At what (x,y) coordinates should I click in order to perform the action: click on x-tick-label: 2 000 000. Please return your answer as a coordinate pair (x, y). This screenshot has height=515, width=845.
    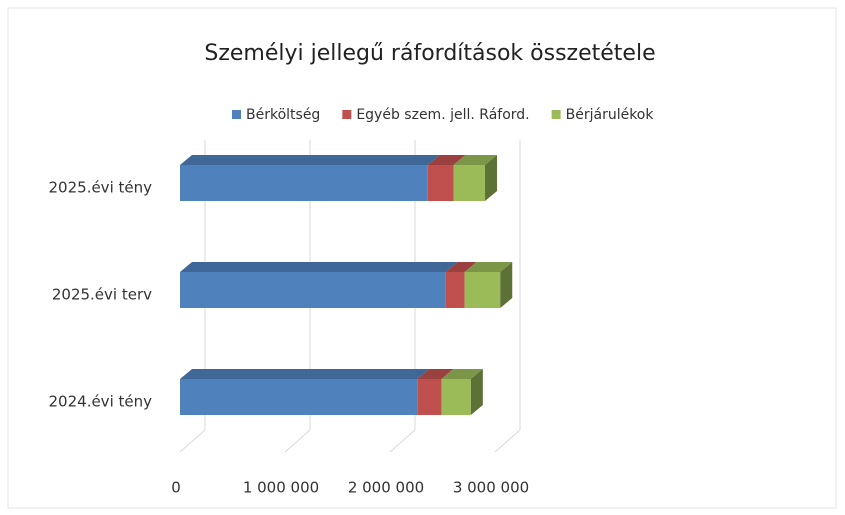
    Looking at the image, I should click on (386, 488).